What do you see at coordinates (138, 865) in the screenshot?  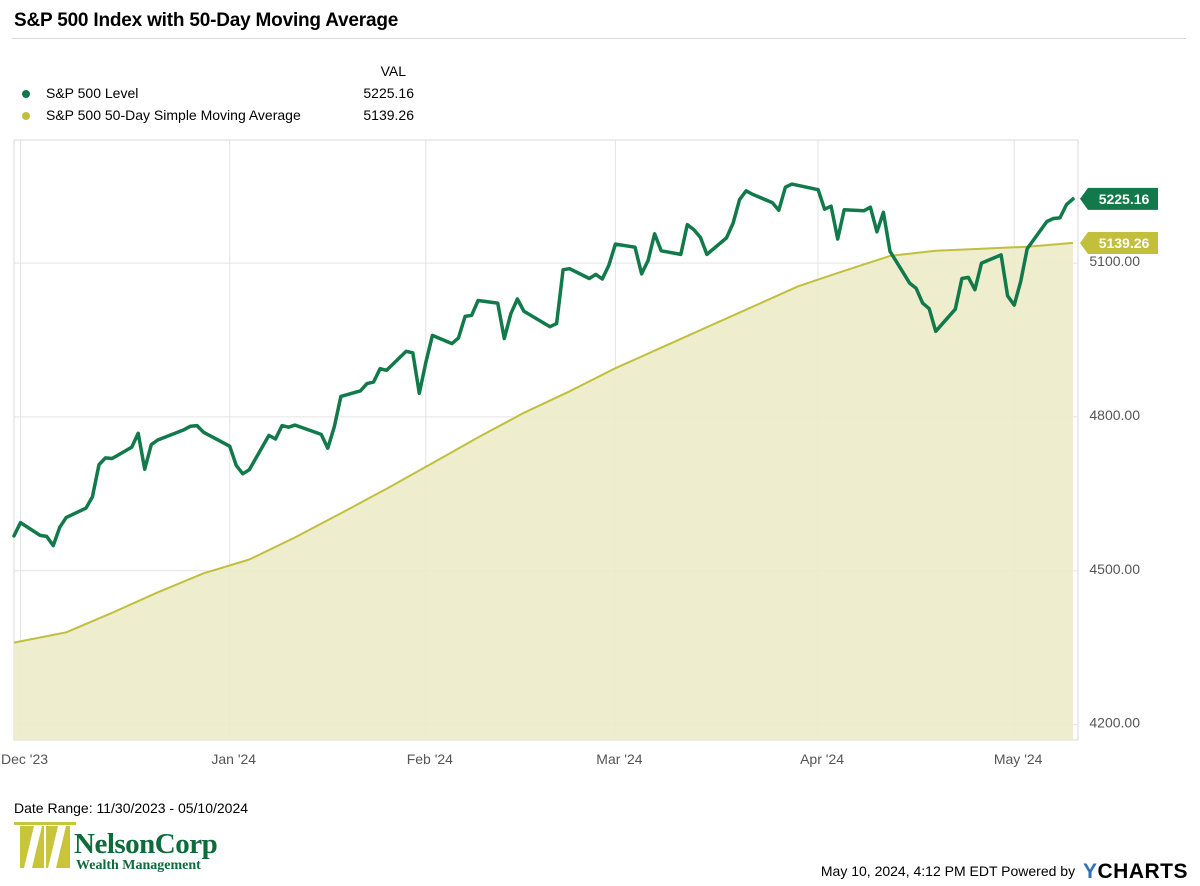 I see `logo-subtitle: Wealth Management` at bounding box center [138, 865].